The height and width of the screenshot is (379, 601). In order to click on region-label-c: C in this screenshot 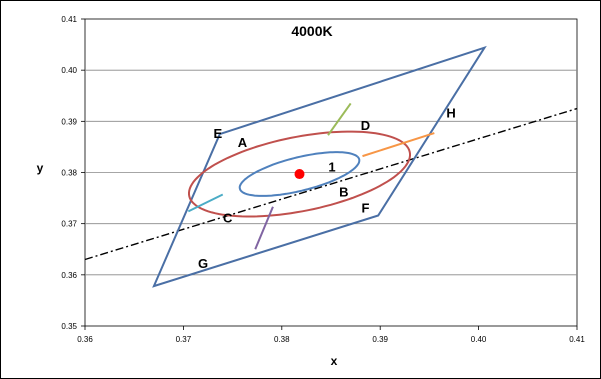, I will do `click(228, 218)`.